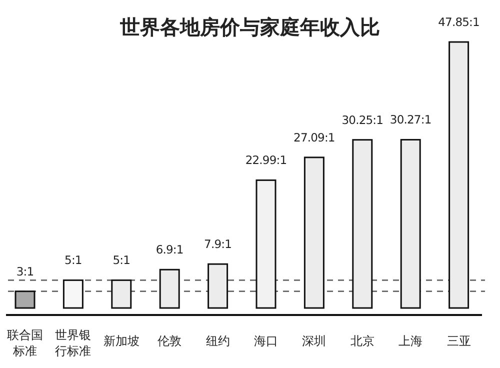 The image size is (500, 368). What do you see at coordinates (170, 341) in the screenshot?
I see `x-tick-label: 伦敦` at bounding box center [170, 341].